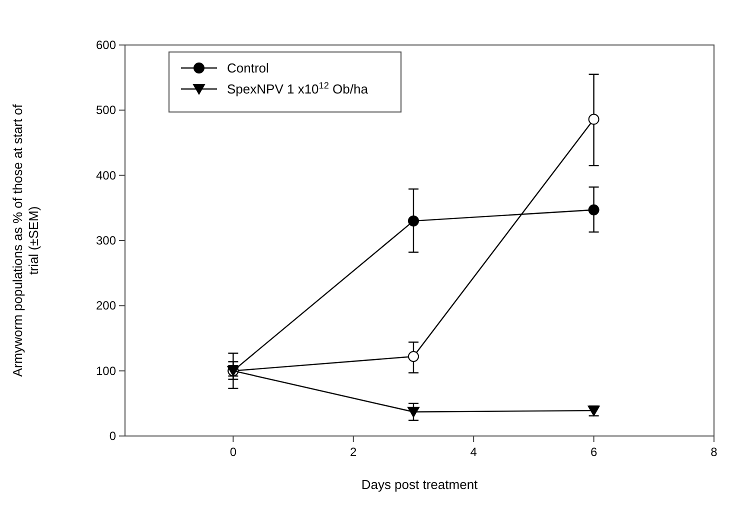 The height and width of the screenshot is (507, 730). I want to click on y-tick-label: 400, so click(106, 175).